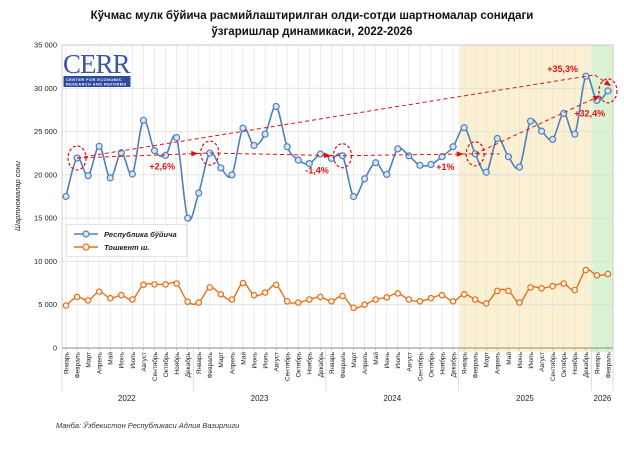  Describe the element at coordinates (321, 364) in the screenshot. I see `x-tick-label: Декабрь` at that location.